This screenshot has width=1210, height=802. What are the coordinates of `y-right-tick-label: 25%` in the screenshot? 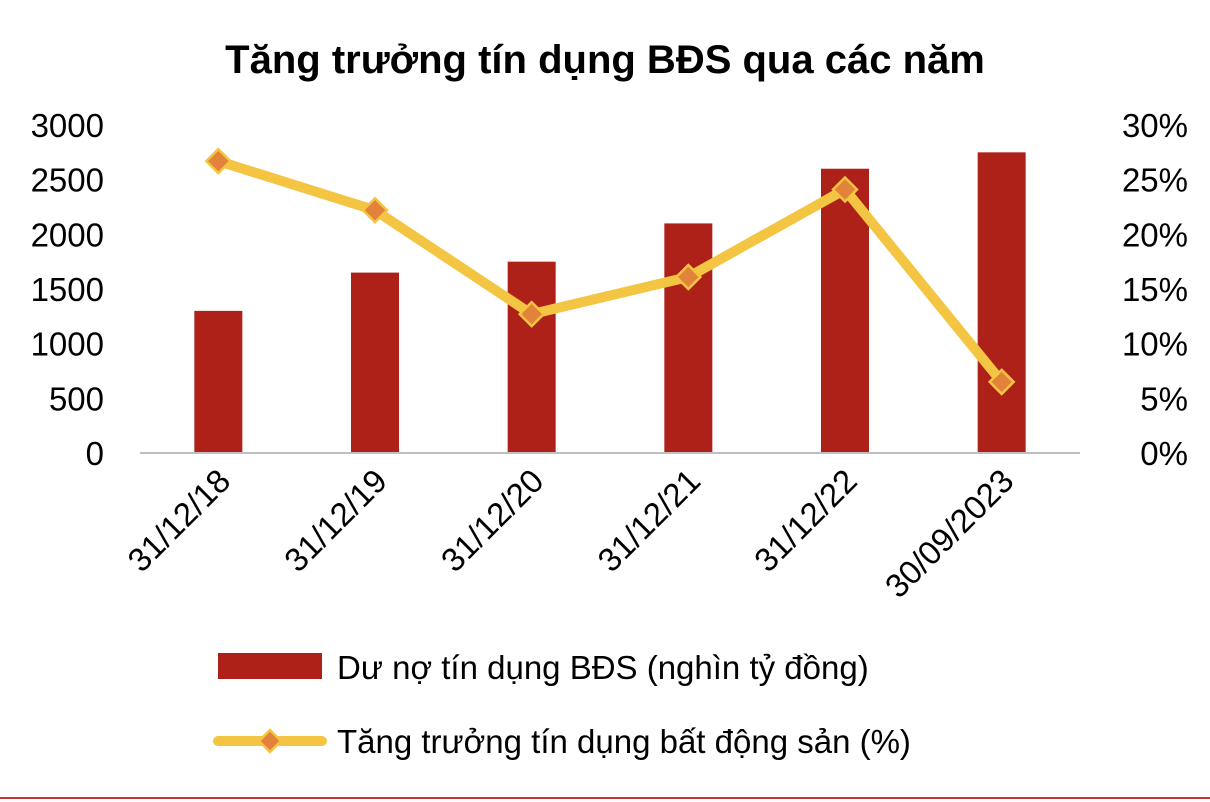 It's located at (1155, 180).